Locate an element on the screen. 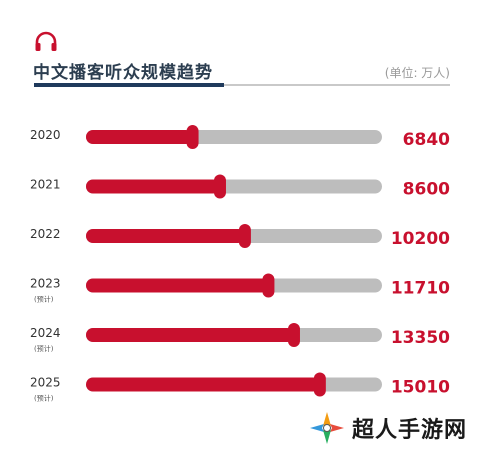 The width and height of the screenshot is (500, 455). year-label: 2020 is located at coordinates (45, 135).